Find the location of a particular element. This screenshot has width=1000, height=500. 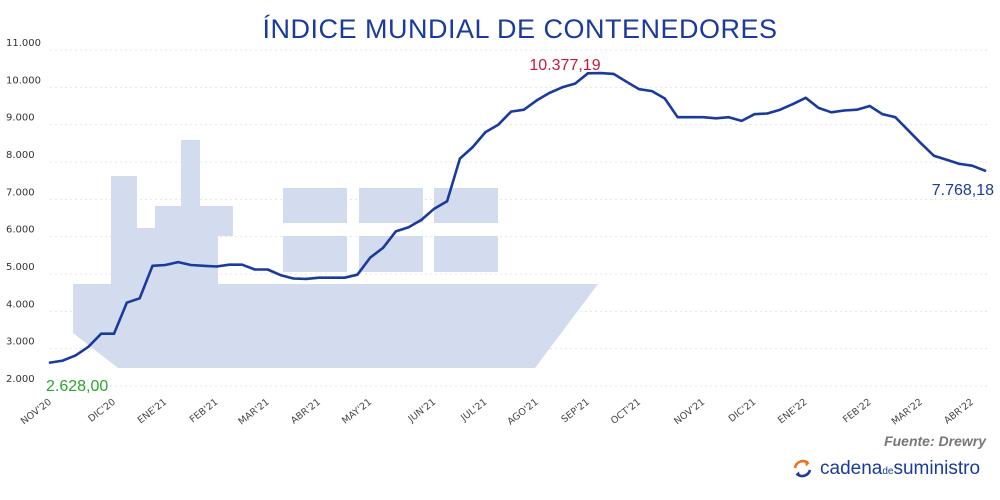

y-tick-label: 9.000 is located at coordinates (20, 118).